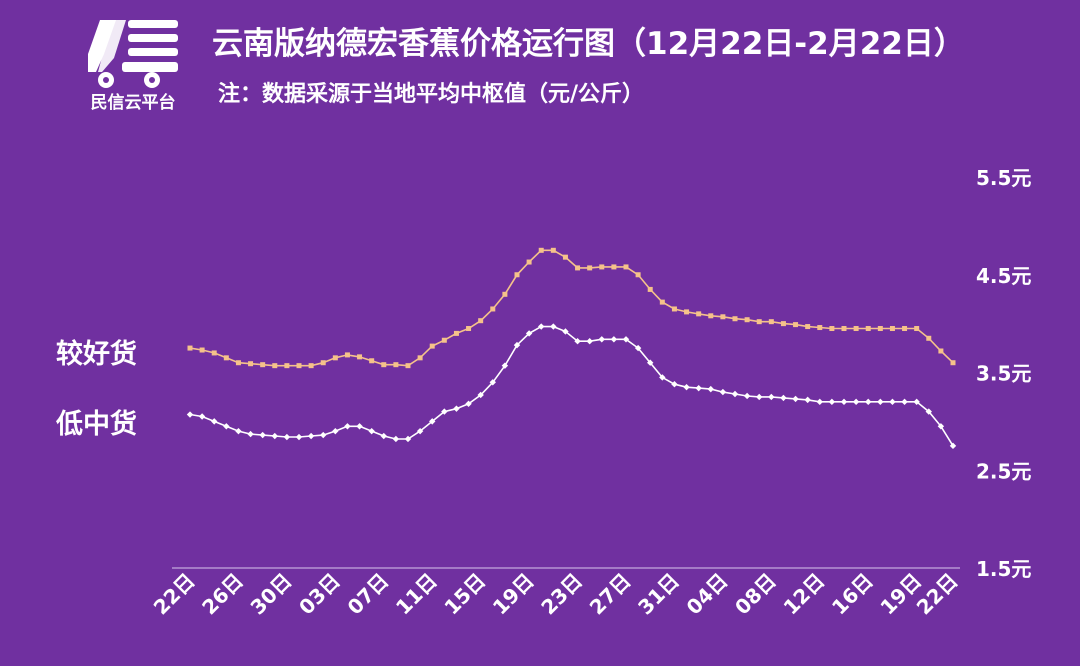  What do you see at coordinates (1003, 276) in the screenshot?
I see `y-tick-label: 4.5元` at bounding box center [1003, 276].